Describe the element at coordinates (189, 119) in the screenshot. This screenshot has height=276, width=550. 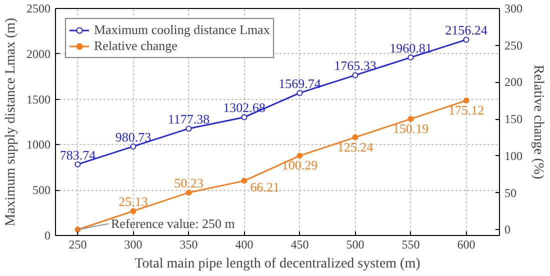
I see `data-label: 1177.38` at that location.